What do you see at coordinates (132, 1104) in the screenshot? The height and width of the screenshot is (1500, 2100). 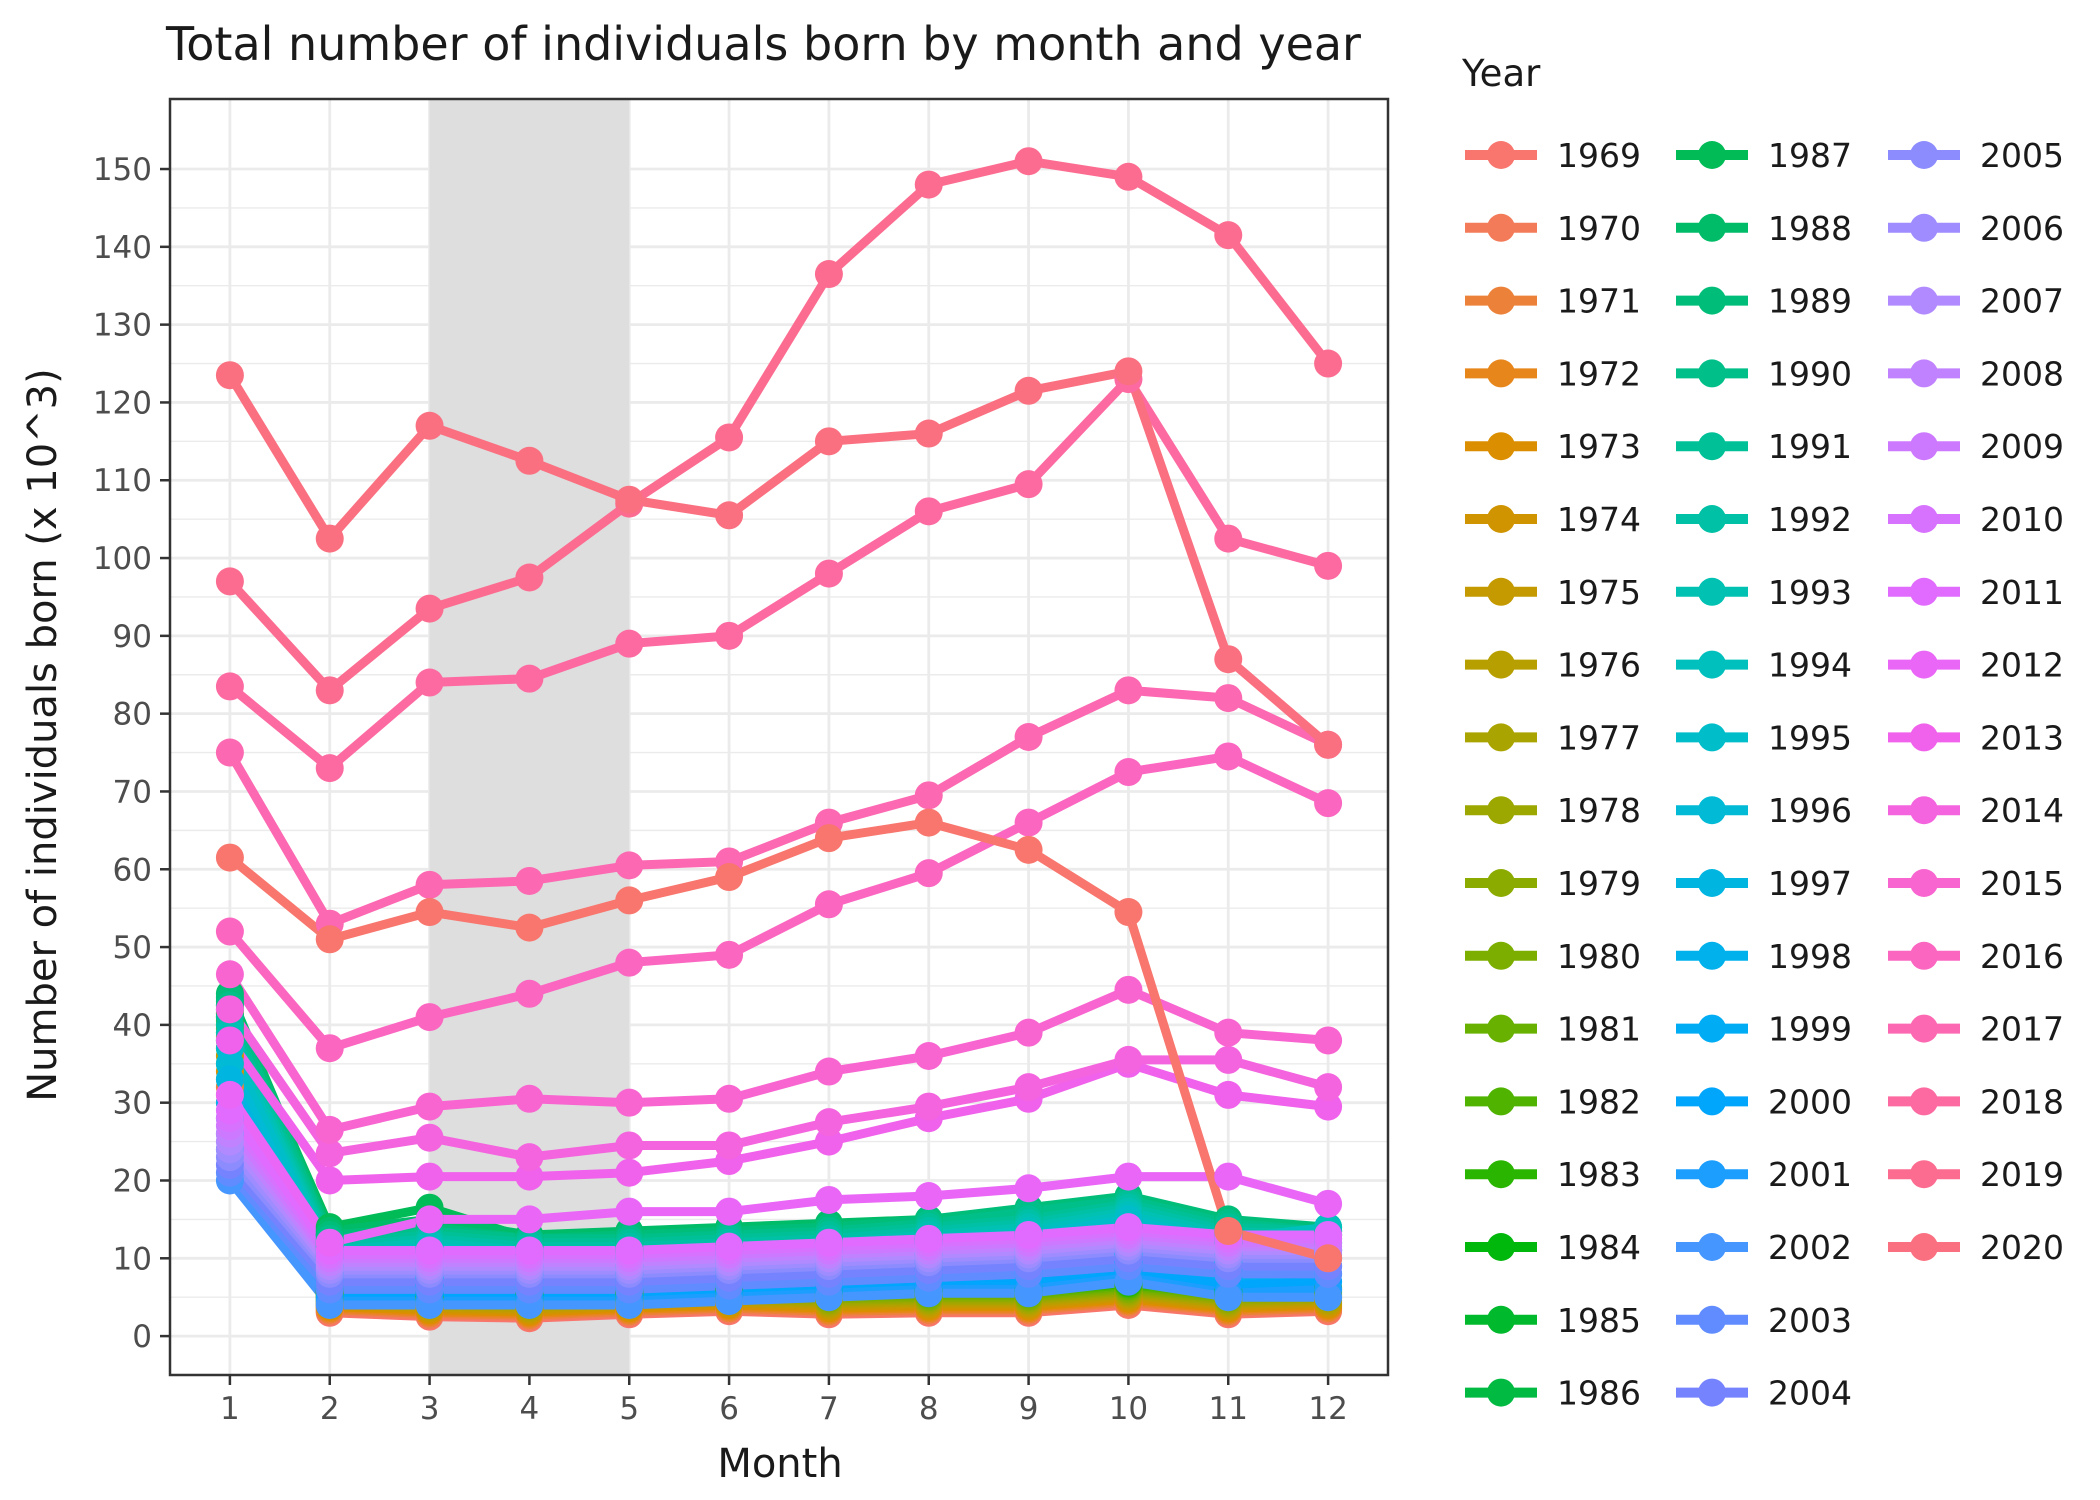 I see `y-tick-label: 30` at bounding box center [132, 1104].